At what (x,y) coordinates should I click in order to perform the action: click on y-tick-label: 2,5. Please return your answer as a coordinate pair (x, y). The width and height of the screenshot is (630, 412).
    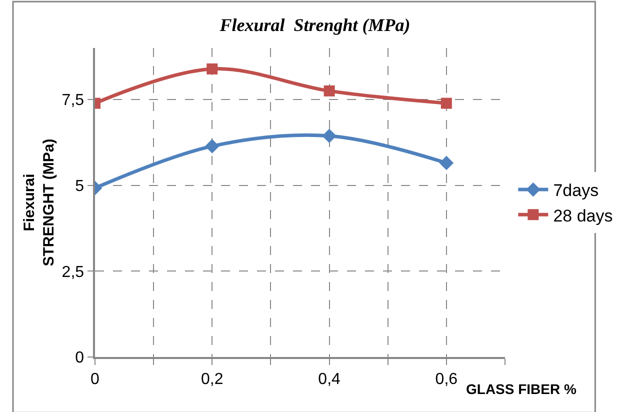
    Looking at the image, I should click on (73, 272).